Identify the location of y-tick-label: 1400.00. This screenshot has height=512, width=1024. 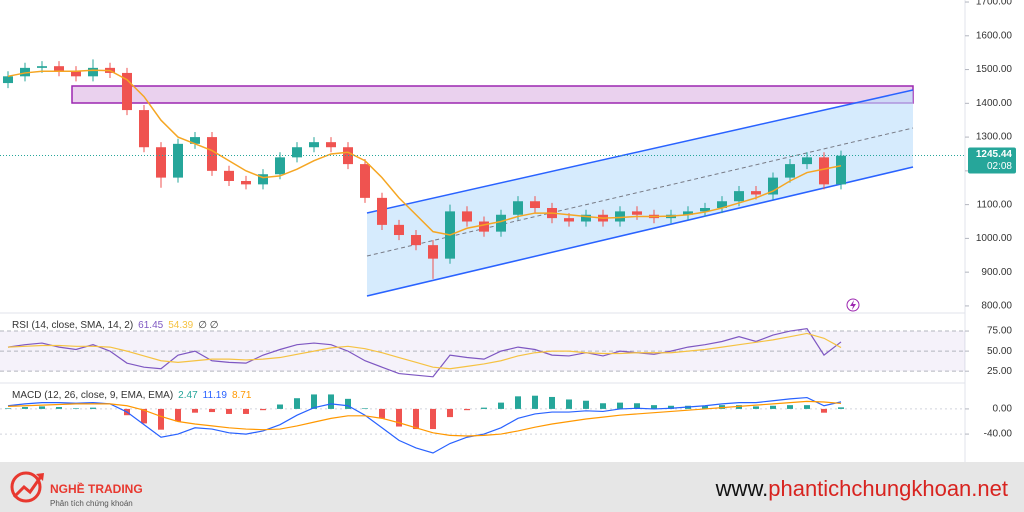
(994, 103).